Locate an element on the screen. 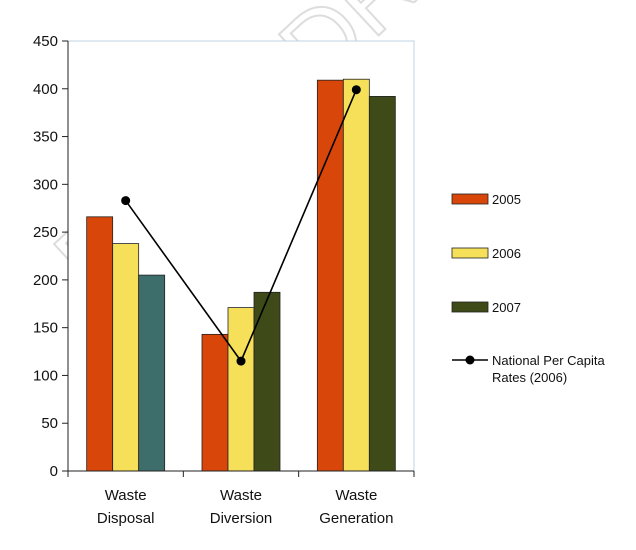  y-tick-label: 150 is located at coordinates (45, 328).